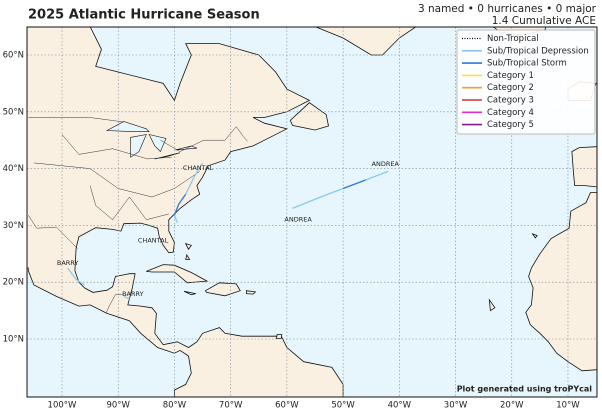 This screenshot has height=413, width=602. I want to click on lat-label: 20°N, so click(13, 283).